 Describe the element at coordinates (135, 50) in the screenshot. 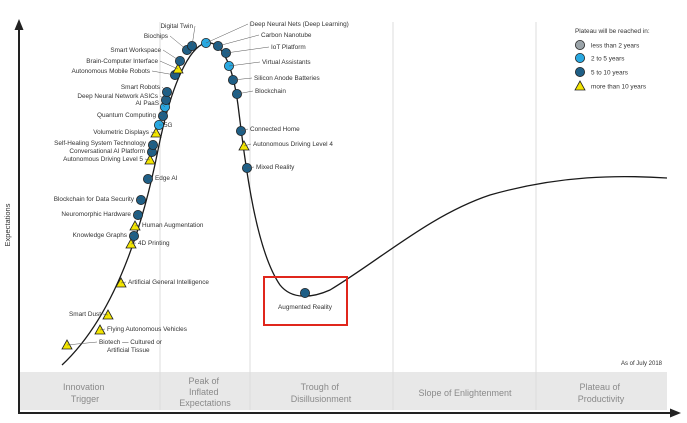

I see `label-smart-workspace: Smart Workspace` at that location.